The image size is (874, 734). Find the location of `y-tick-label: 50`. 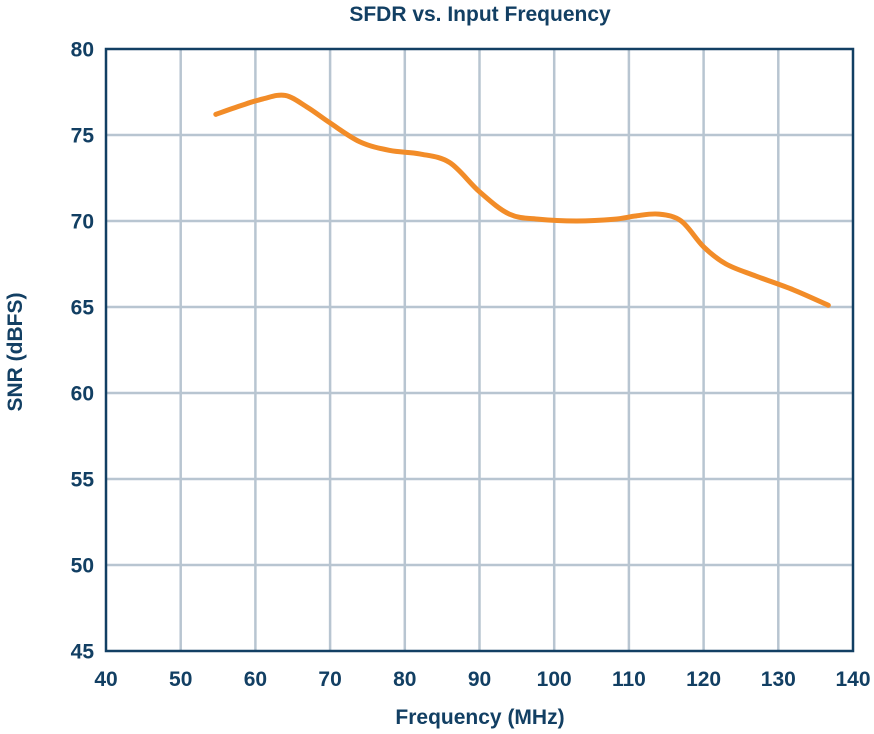

y-tick-label: 50 is located at coordinates (82, 566).